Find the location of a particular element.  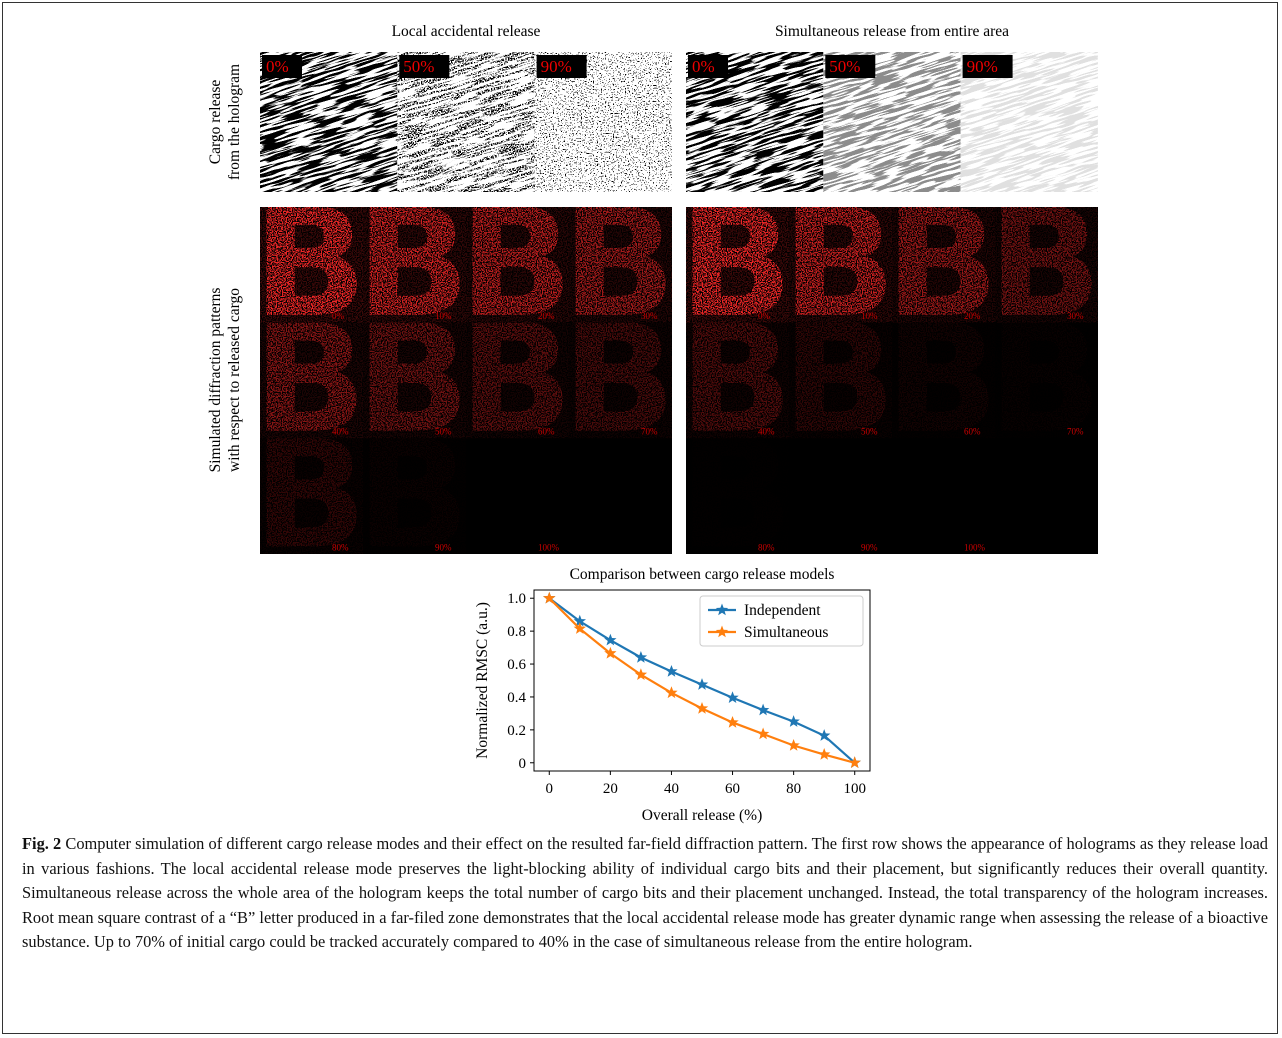

tile: B30% is located at coordinates (1045, 264).